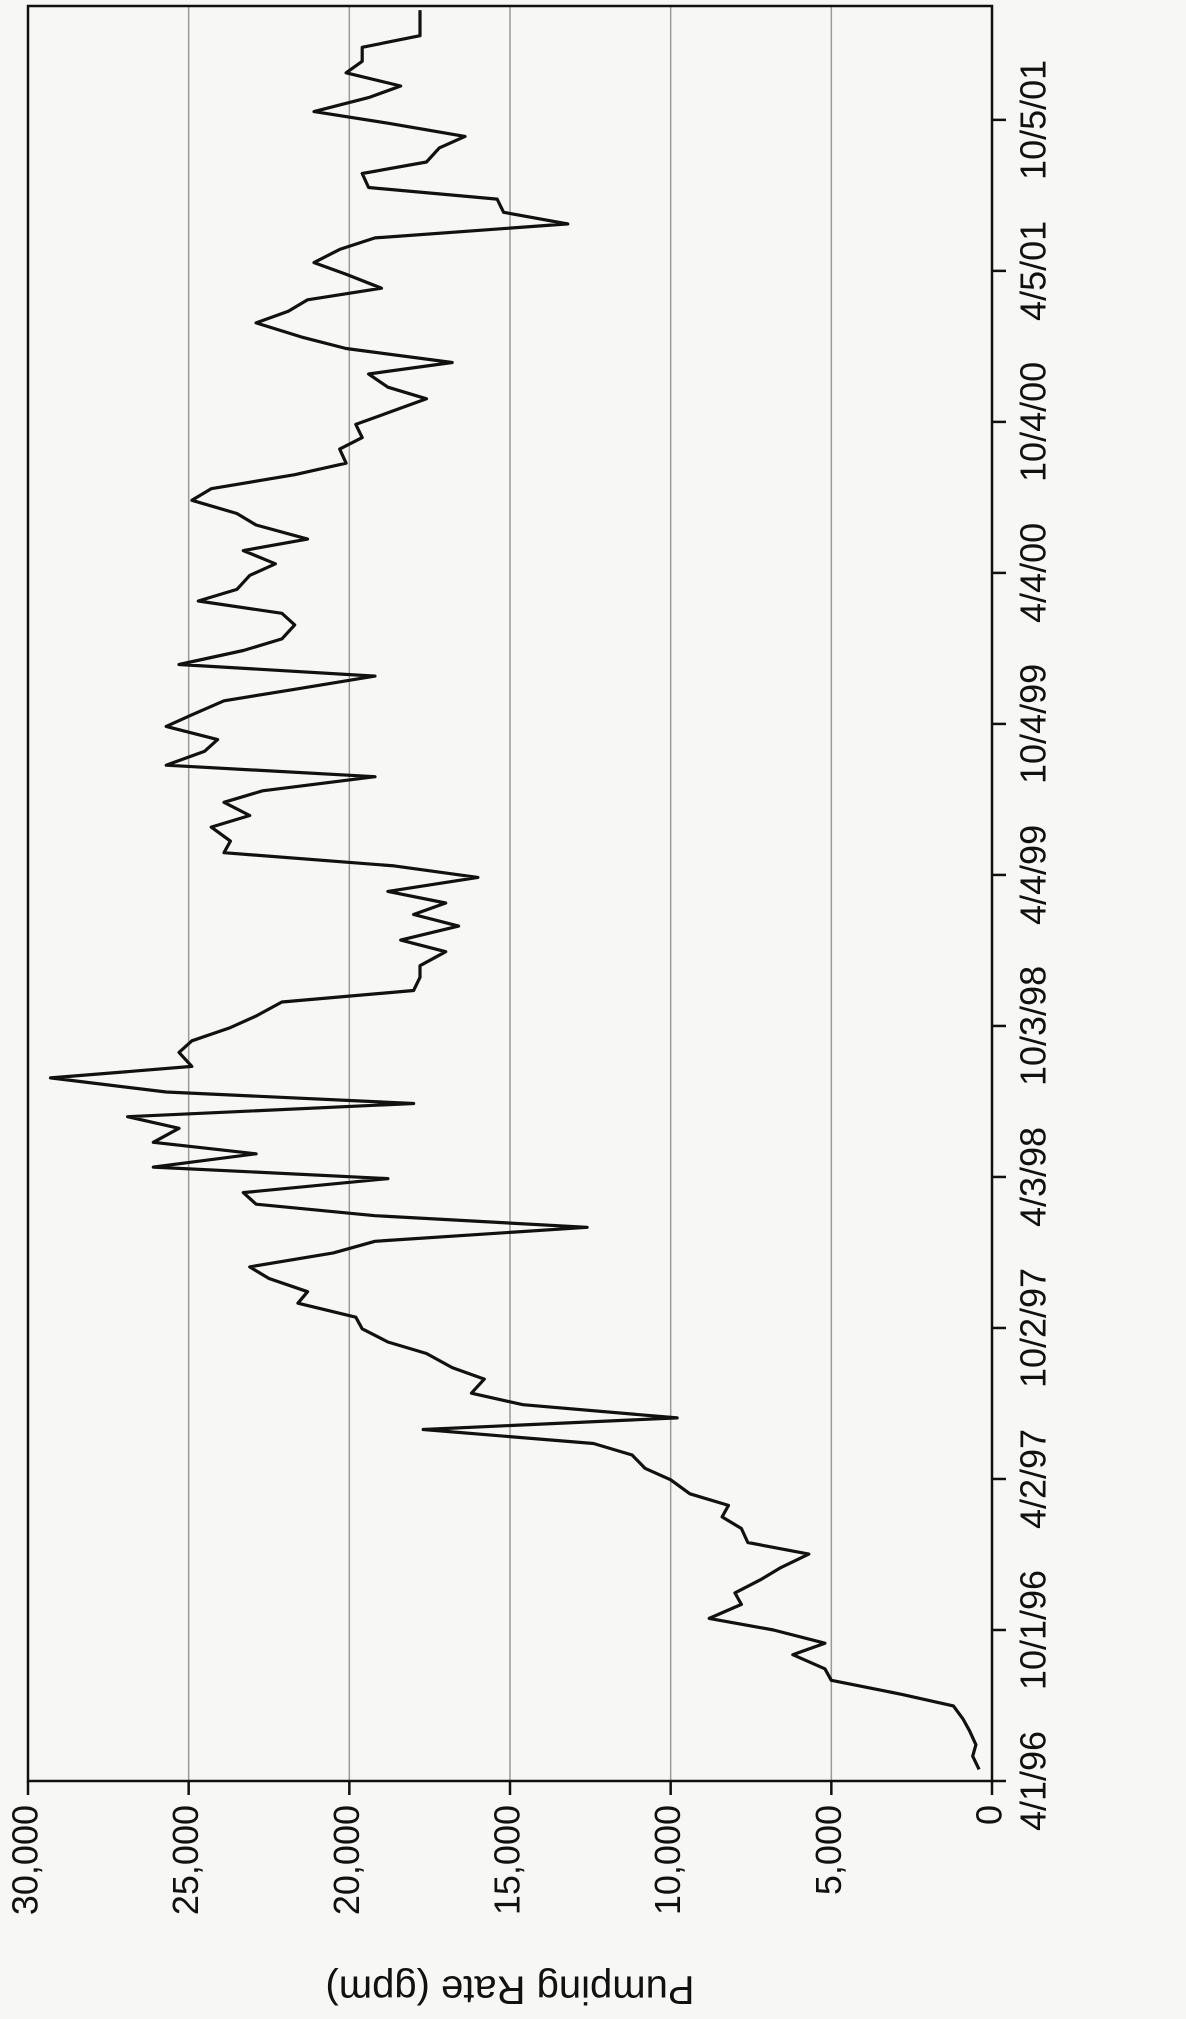 This screenshot has height=2019, width=1186. I want to click on y-tick-label: 10,000, so click(667, 1860).